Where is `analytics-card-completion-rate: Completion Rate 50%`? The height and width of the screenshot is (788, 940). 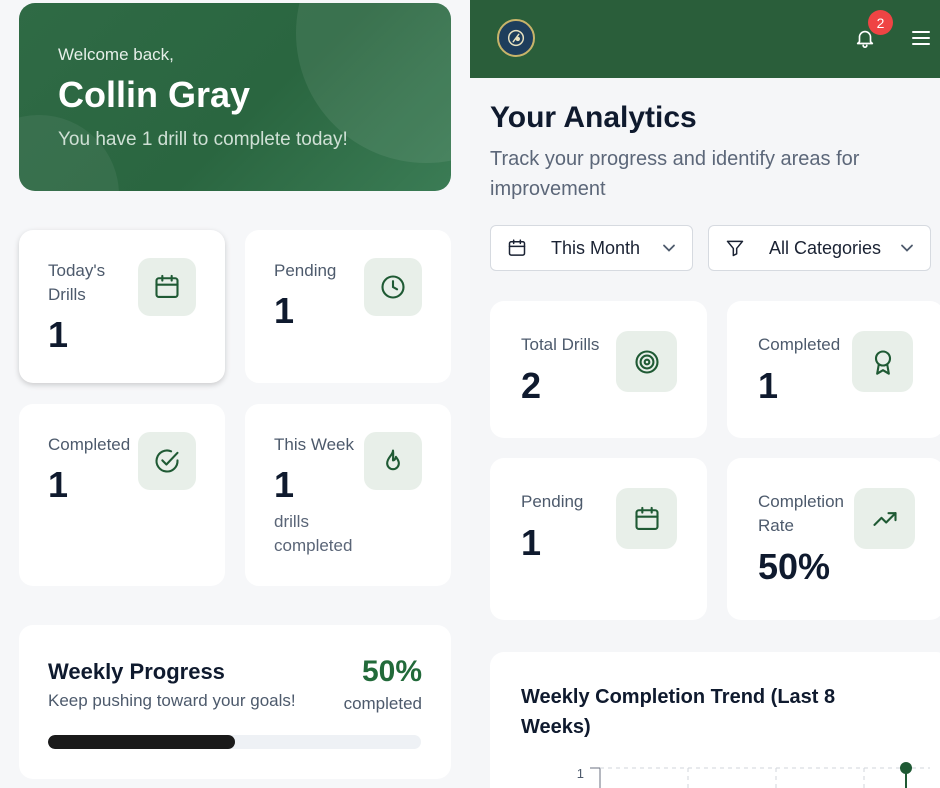 analytics-card-completion-rate: Completion Rate 50% is located at coordinates (833, 539).